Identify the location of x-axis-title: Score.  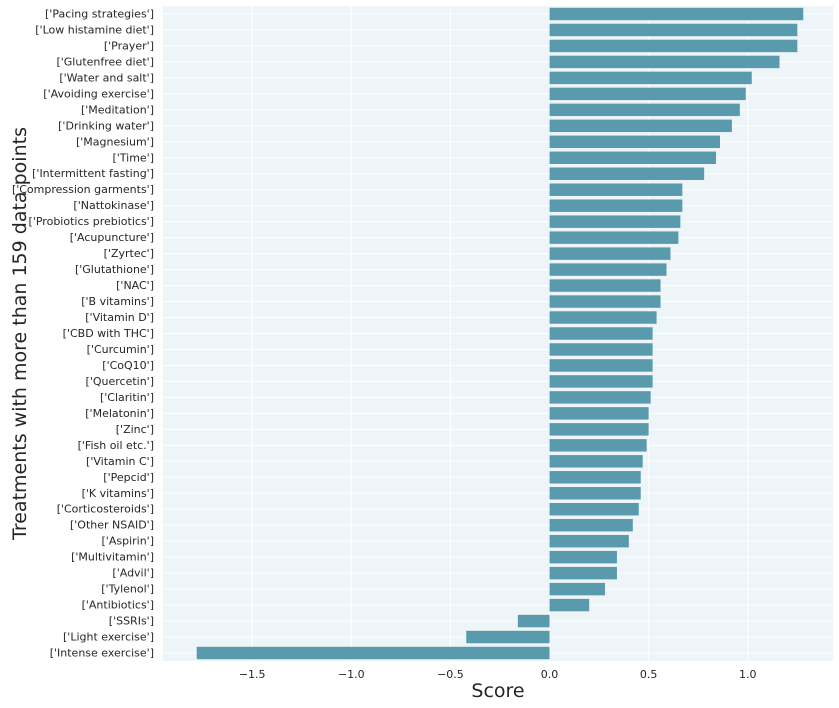
(497, 691).